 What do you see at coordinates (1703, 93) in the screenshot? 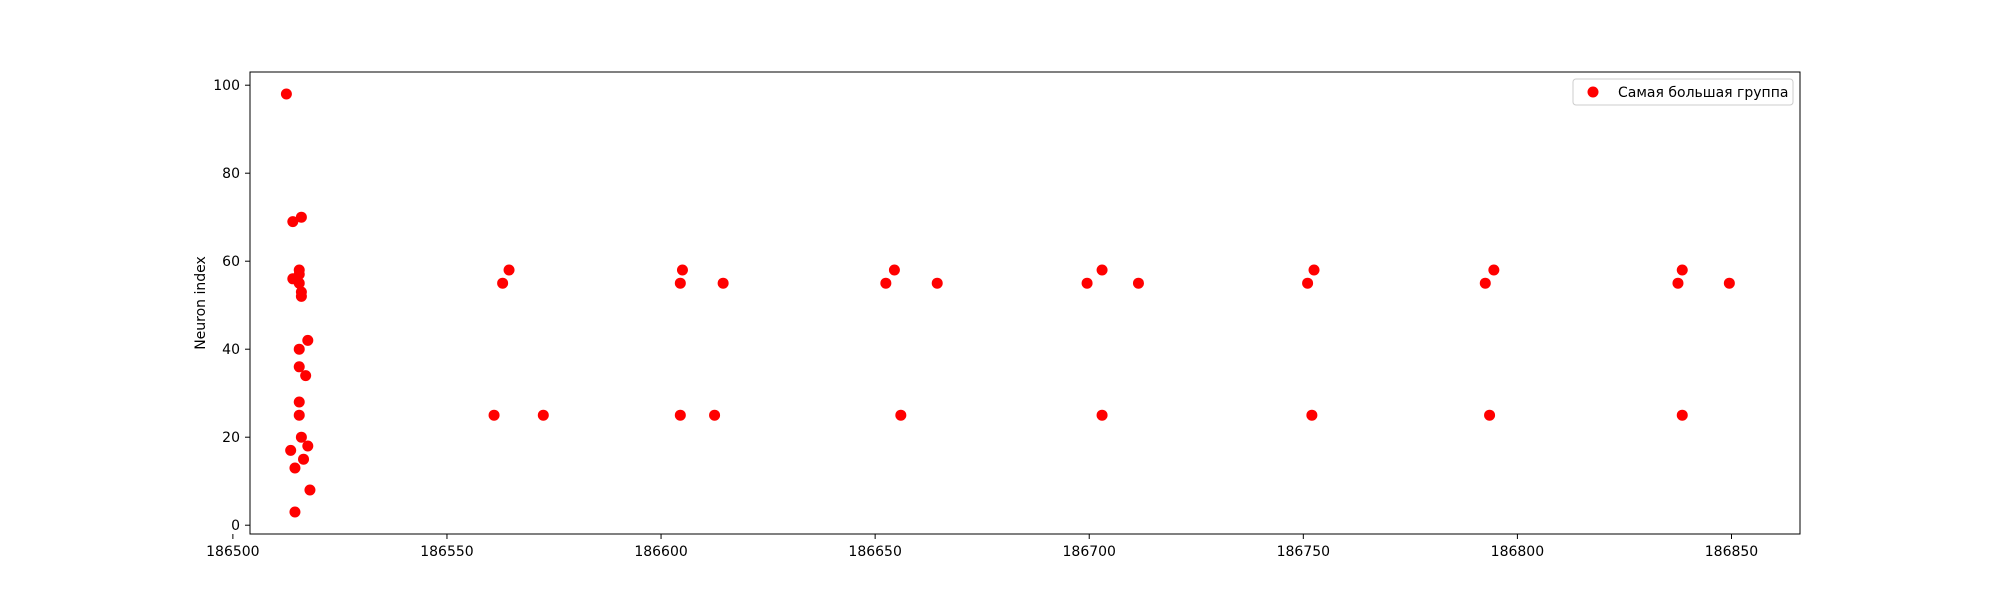
I see `legend-label: Самая большая группа` at bounding box center [1703, 93].